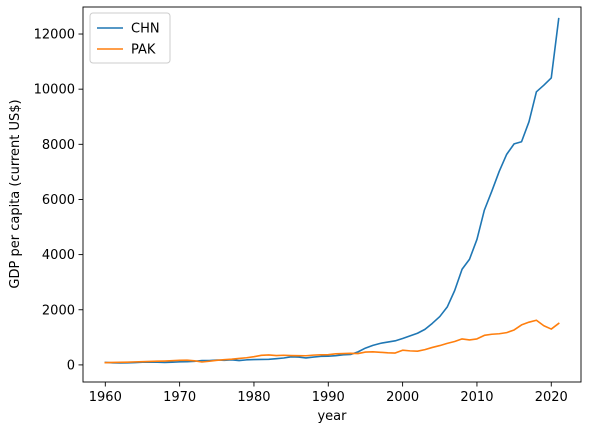 The height and width of the screenshot is (432, 589). I want to click on legend-label-pak: PAK, so click(143, 50).